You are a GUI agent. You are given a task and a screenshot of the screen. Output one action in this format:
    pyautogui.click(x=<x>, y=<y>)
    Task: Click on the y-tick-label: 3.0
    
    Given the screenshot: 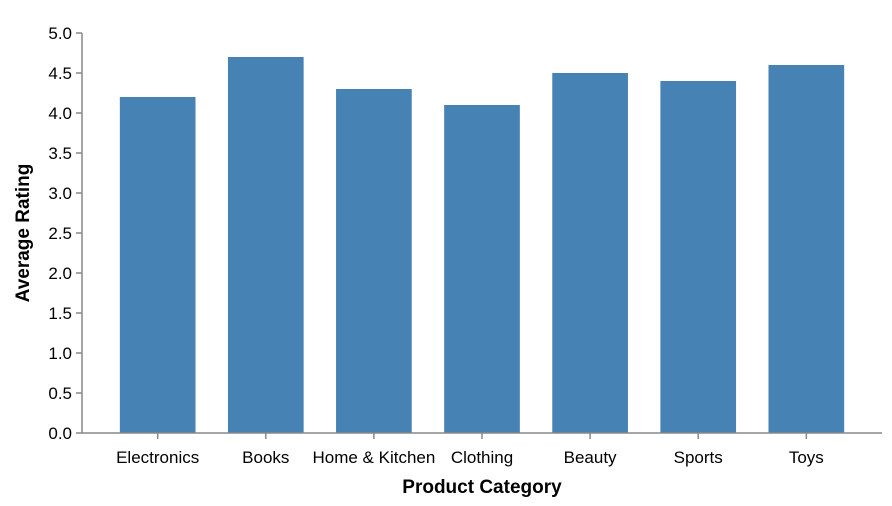 What is the action you would take?
    pyautogui.click(x=60, y=193)
    